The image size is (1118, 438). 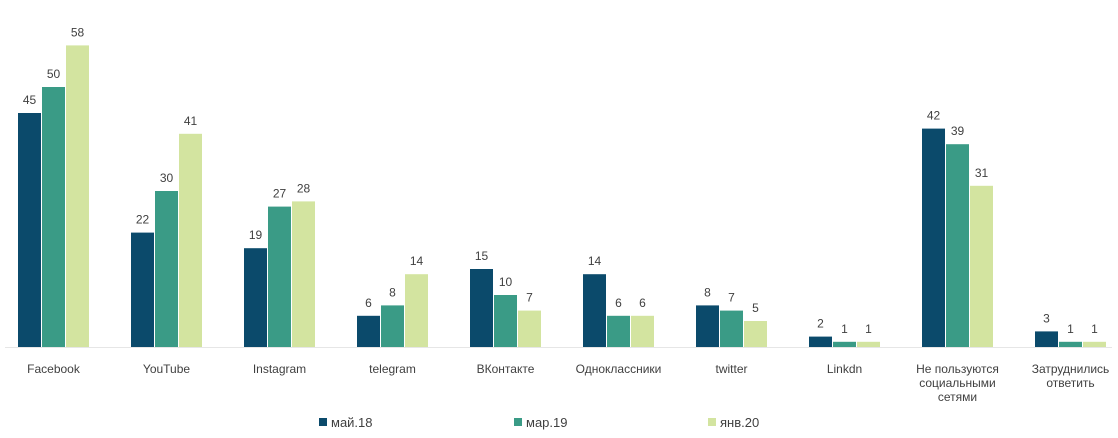 I want to click on category-label: Одноклассники, so click(x=619, y=369).